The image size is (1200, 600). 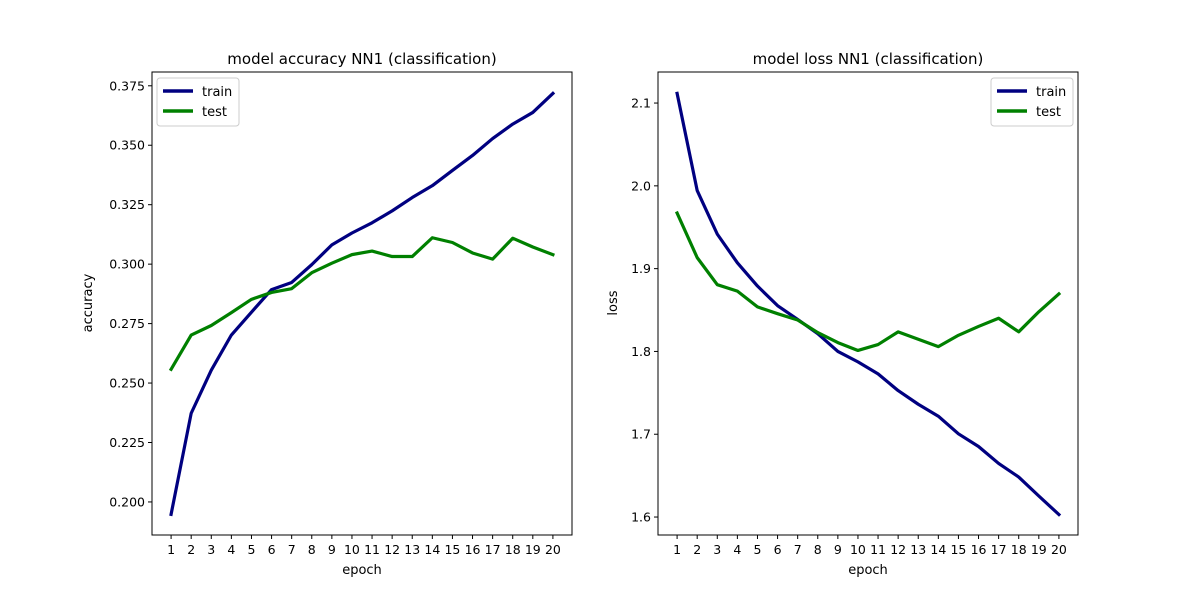 I want to click on y-tick-label: 1.6, so click(x=641, y=517).